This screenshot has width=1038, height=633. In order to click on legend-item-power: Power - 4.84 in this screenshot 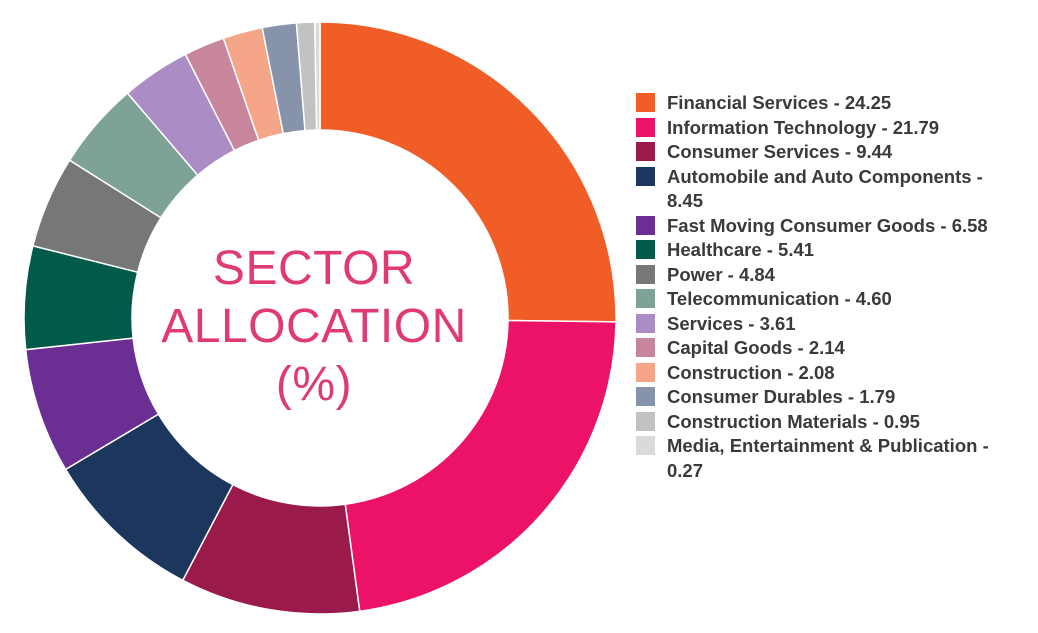, I will do `click(828, 275)`.